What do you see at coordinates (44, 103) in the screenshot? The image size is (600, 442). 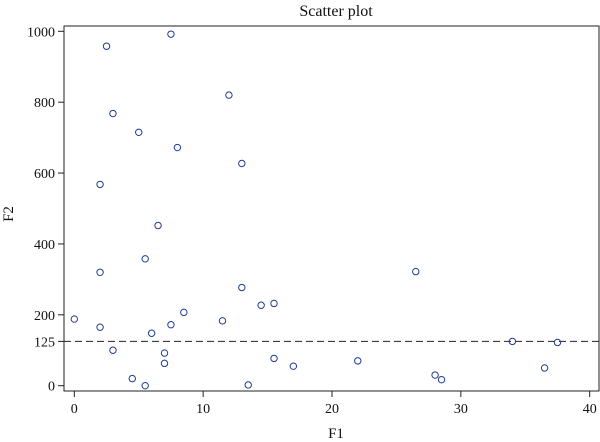 I see `y-tick-label: 800` at bounding box center [44, 103].